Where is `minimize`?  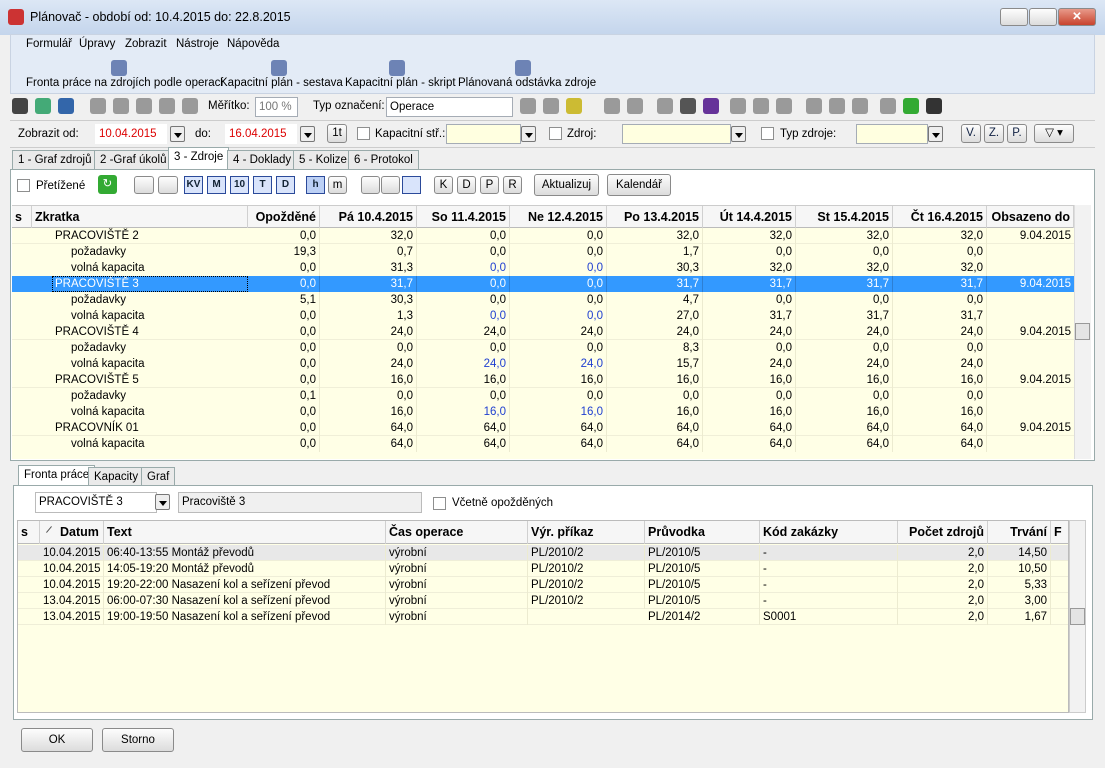 minimize is located at coordinates (1014, 17).